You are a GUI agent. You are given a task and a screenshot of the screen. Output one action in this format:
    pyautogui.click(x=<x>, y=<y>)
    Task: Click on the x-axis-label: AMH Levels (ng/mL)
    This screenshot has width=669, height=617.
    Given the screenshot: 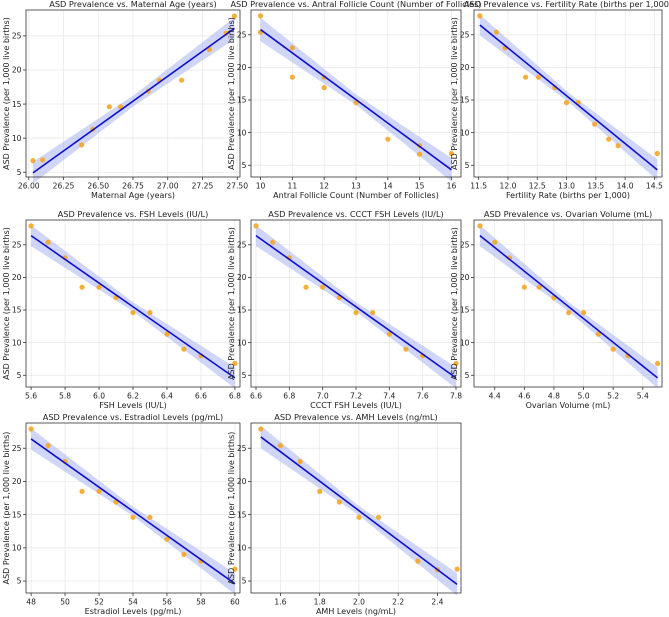 What is the action you would take?
    pyautogui.click(x=356, y=611)
    